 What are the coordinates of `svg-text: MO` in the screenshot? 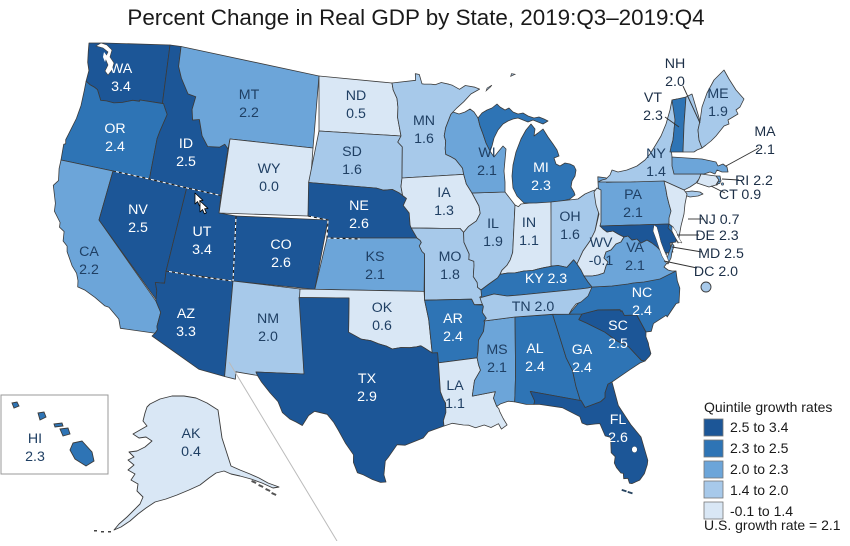 It's located at (450, 257).